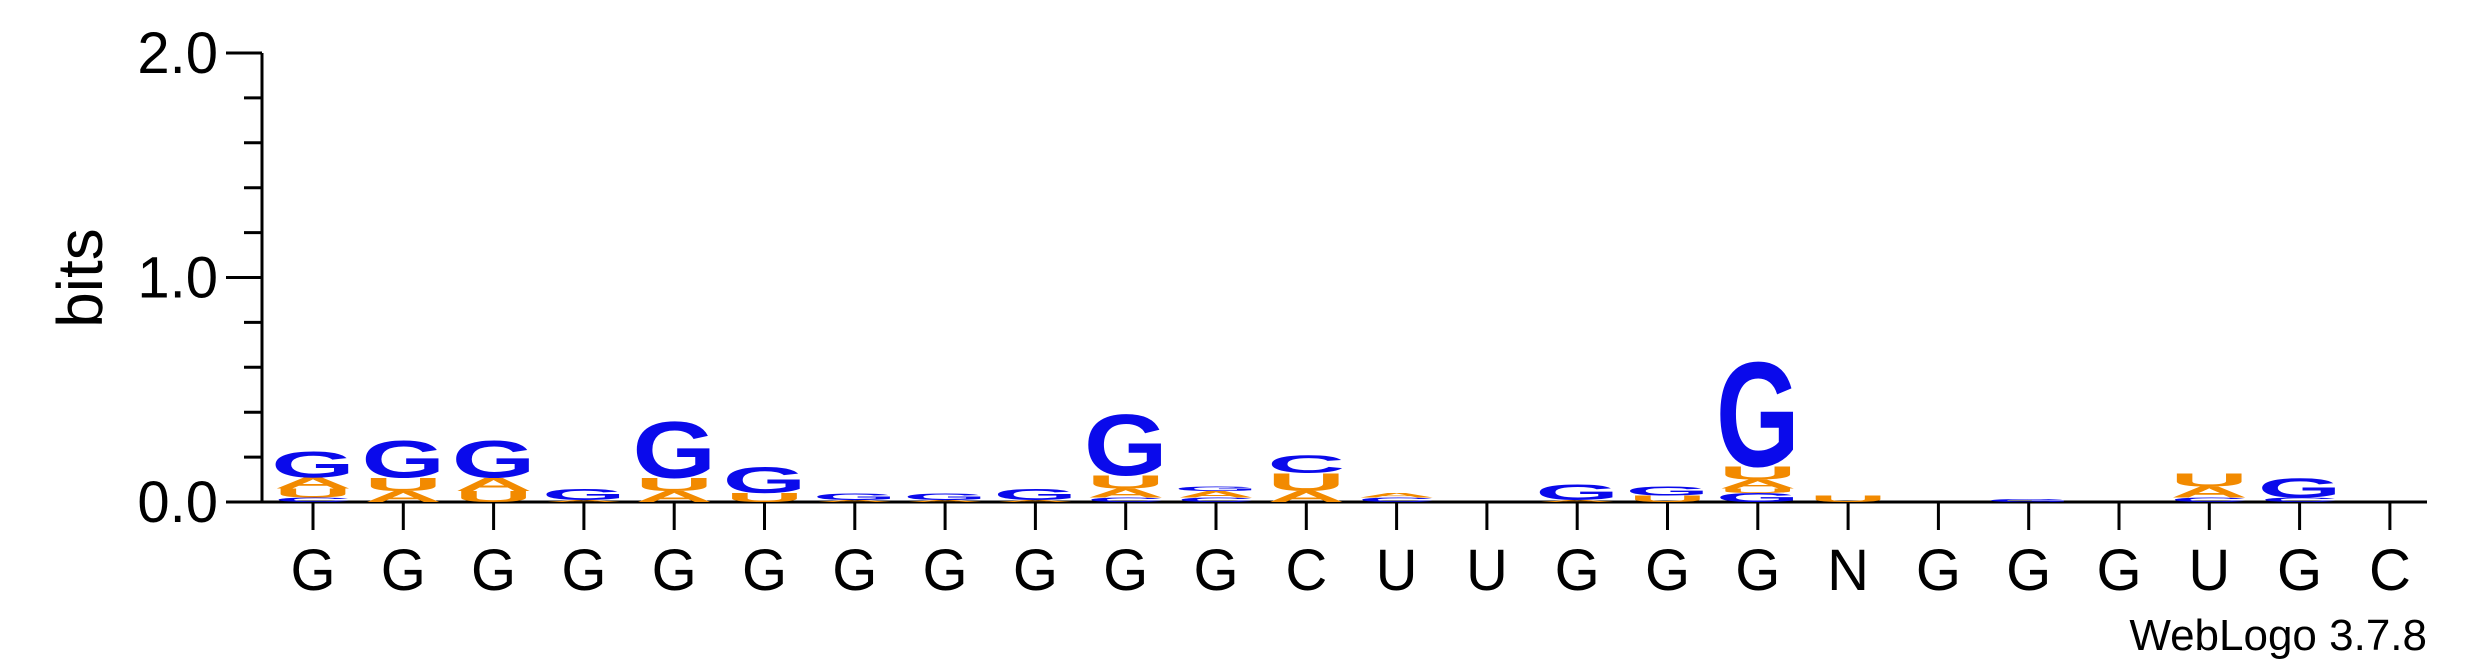 Image resolution: width=2475 pixels, height=667 pixels. I want to click on y-tick-label: 1.0, so click(177, 278).